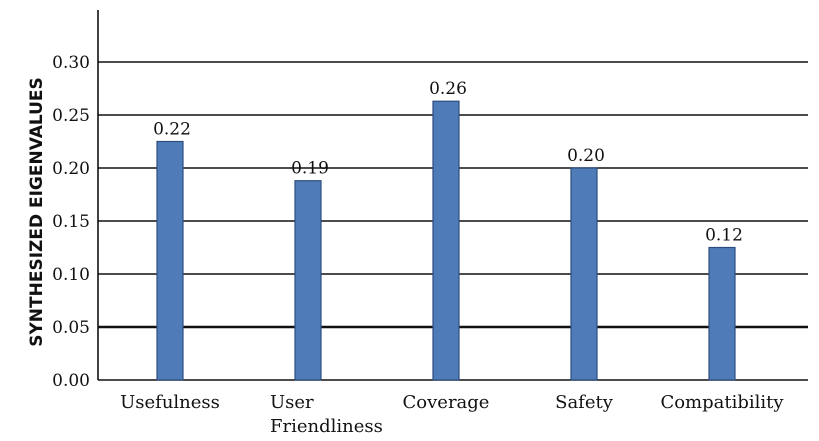 This screenshot has width=819, height=441. What do you see at coordinates (724, 236) in the screenshot?
I see `data-label: 0.12` at bounding box center [724, 236].